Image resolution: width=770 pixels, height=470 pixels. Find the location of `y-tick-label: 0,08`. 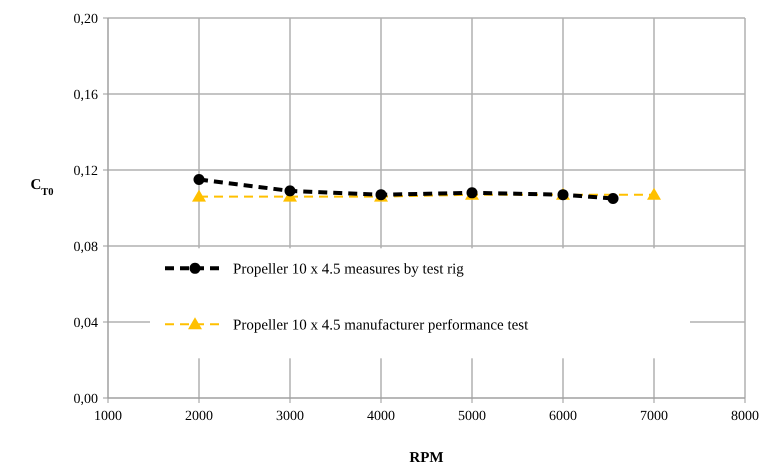

y-tick-label: 0,08 is located at coordinates (86, 247).